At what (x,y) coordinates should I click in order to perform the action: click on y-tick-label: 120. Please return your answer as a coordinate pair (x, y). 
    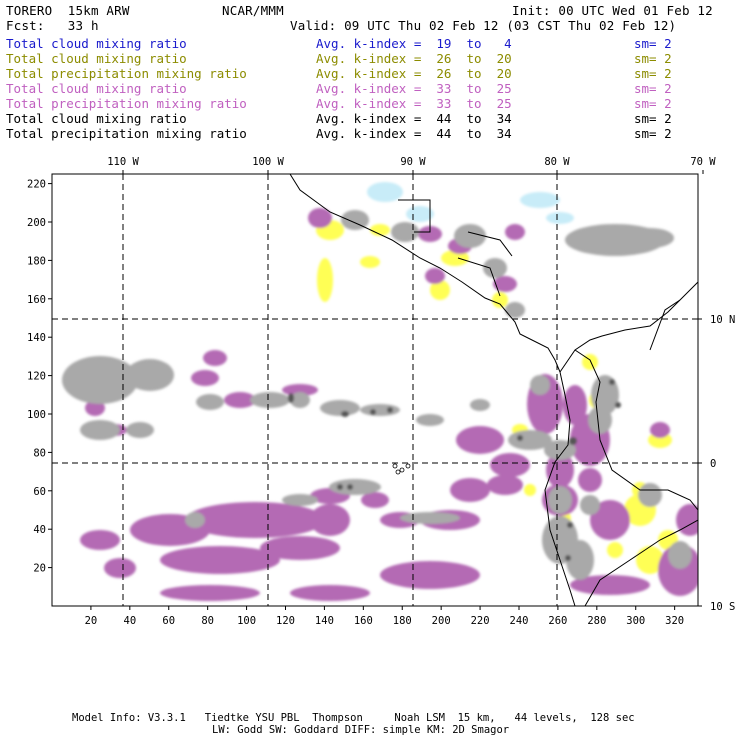
    Looking at the image, I should click on (36, 377).